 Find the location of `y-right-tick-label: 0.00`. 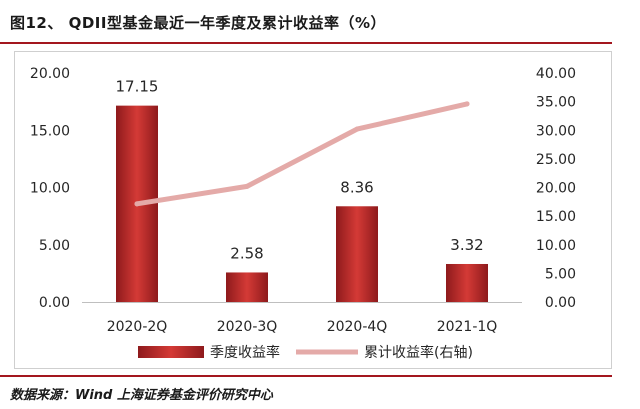

y-right-tick-label: 0.00 is located at coordinates (560, 303).